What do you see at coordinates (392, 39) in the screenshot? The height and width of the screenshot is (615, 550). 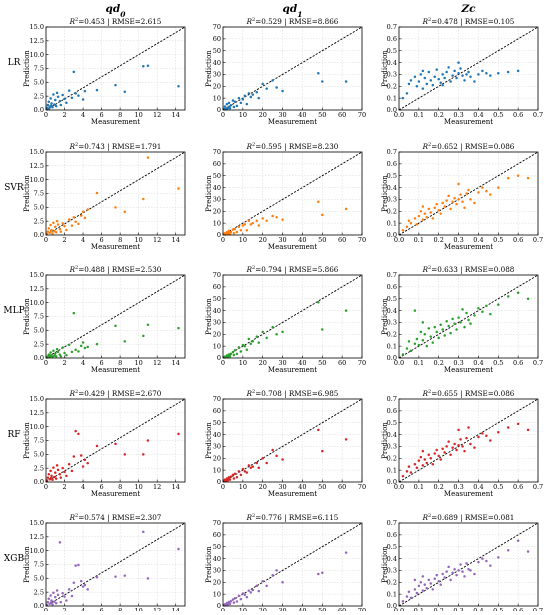 I see `y-tick-label: 0.6` at bounding box center [392, 39].